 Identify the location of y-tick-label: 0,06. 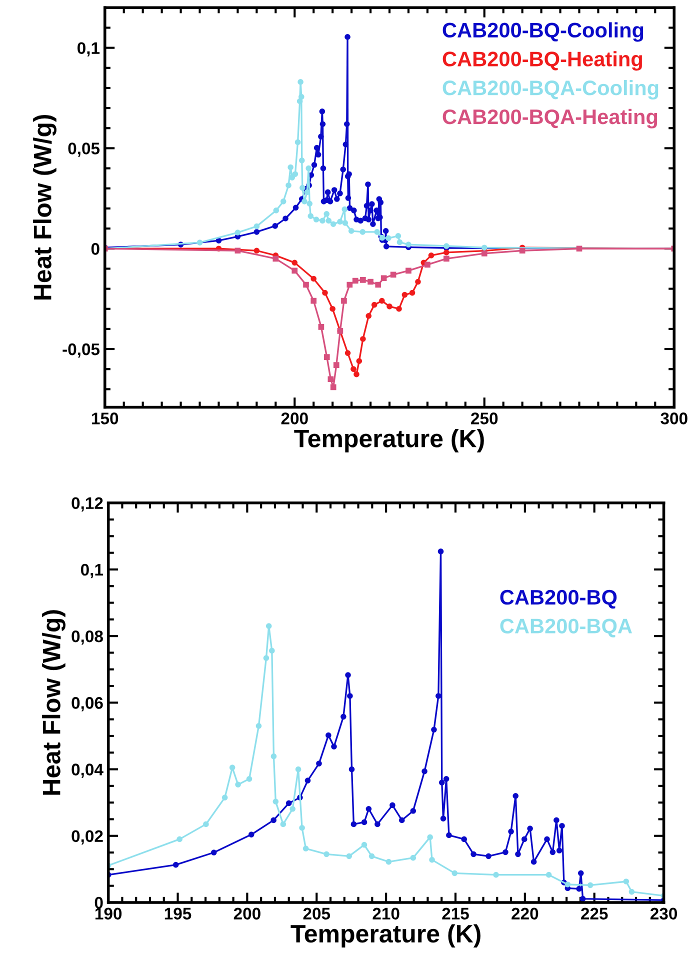
(87, 704).